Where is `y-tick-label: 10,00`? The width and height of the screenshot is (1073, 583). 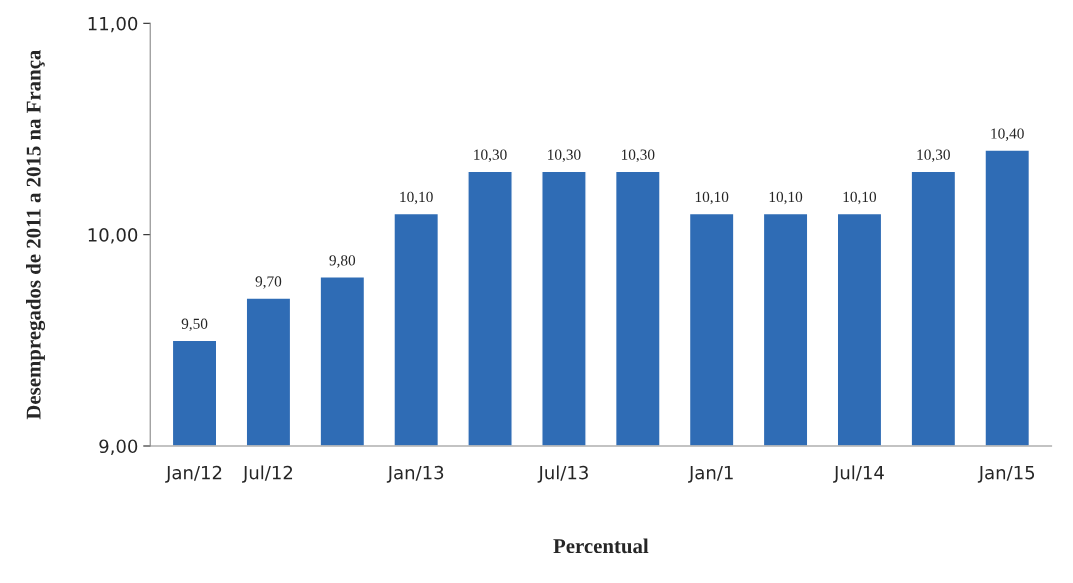
y-tick-label: 10,00 is located at coordinates (113, 236).